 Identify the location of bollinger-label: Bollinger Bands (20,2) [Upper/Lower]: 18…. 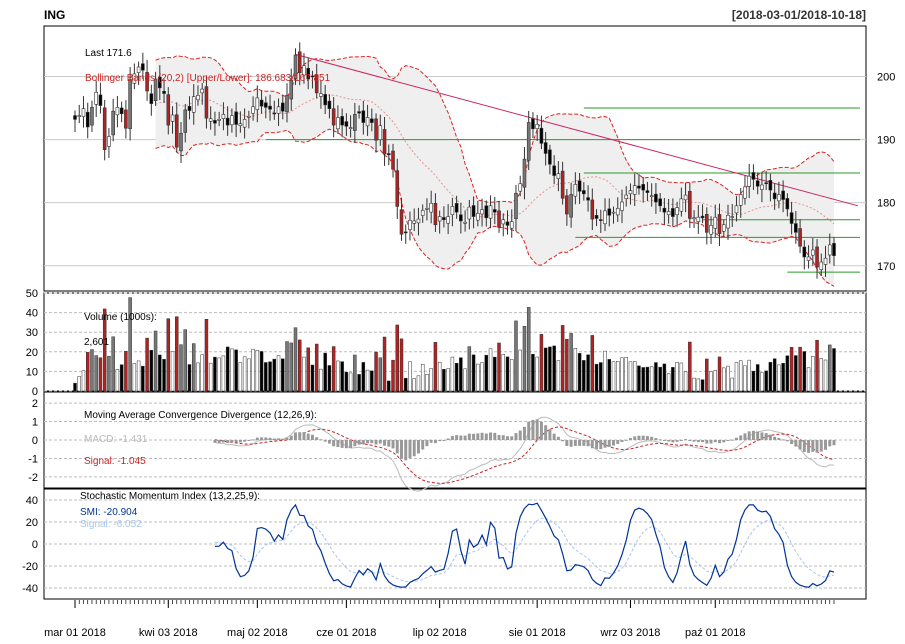
(208, 78).